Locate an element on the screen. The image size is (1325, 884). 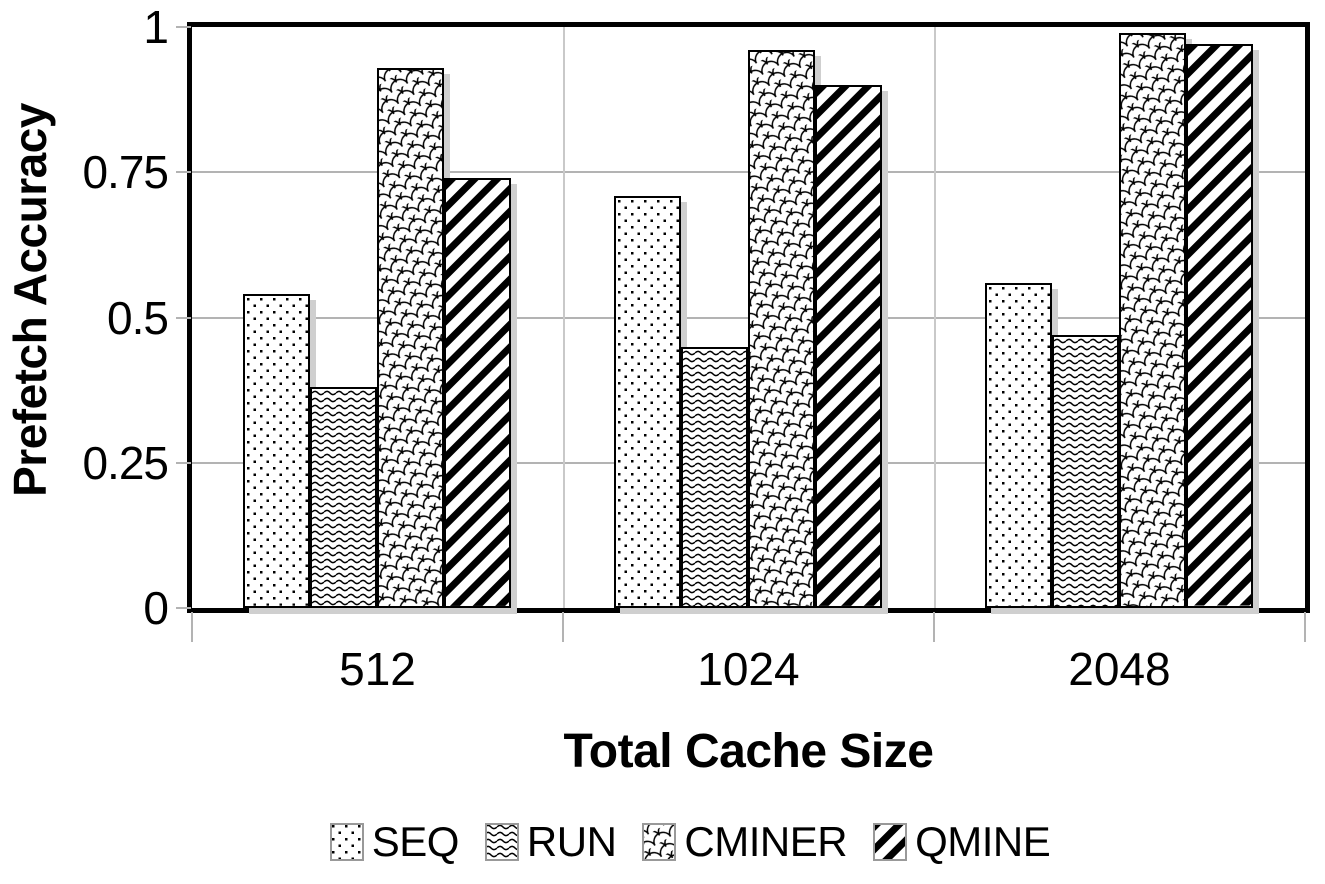
bar-run-2048 is located at coordinates (1086, 471).